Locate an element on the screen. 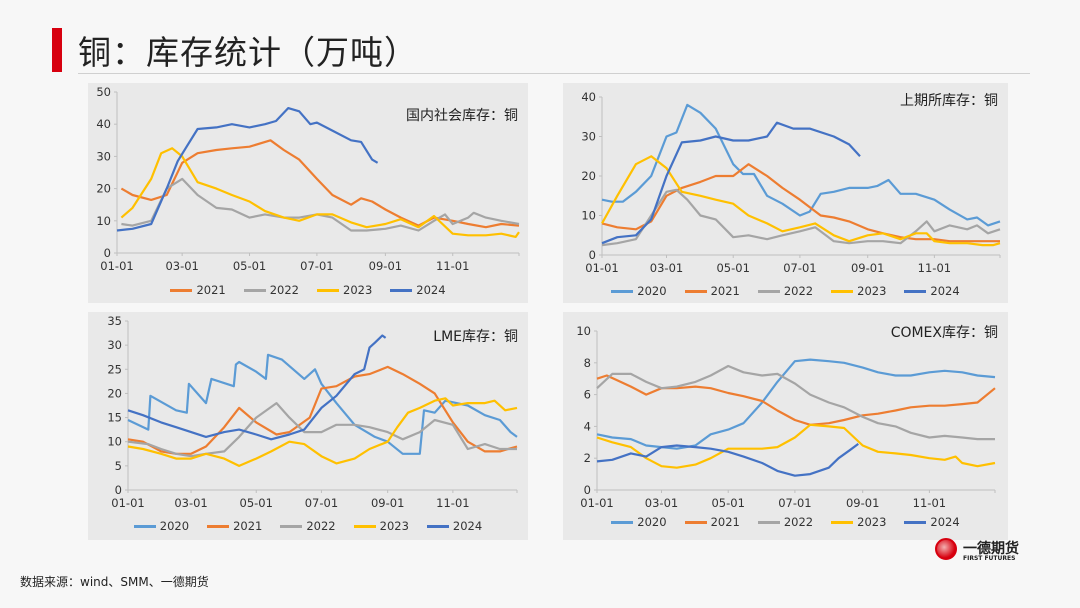 This screenshot has height=608, width=1080. y-tick-label: 20 is located at coordinates (588, 176).